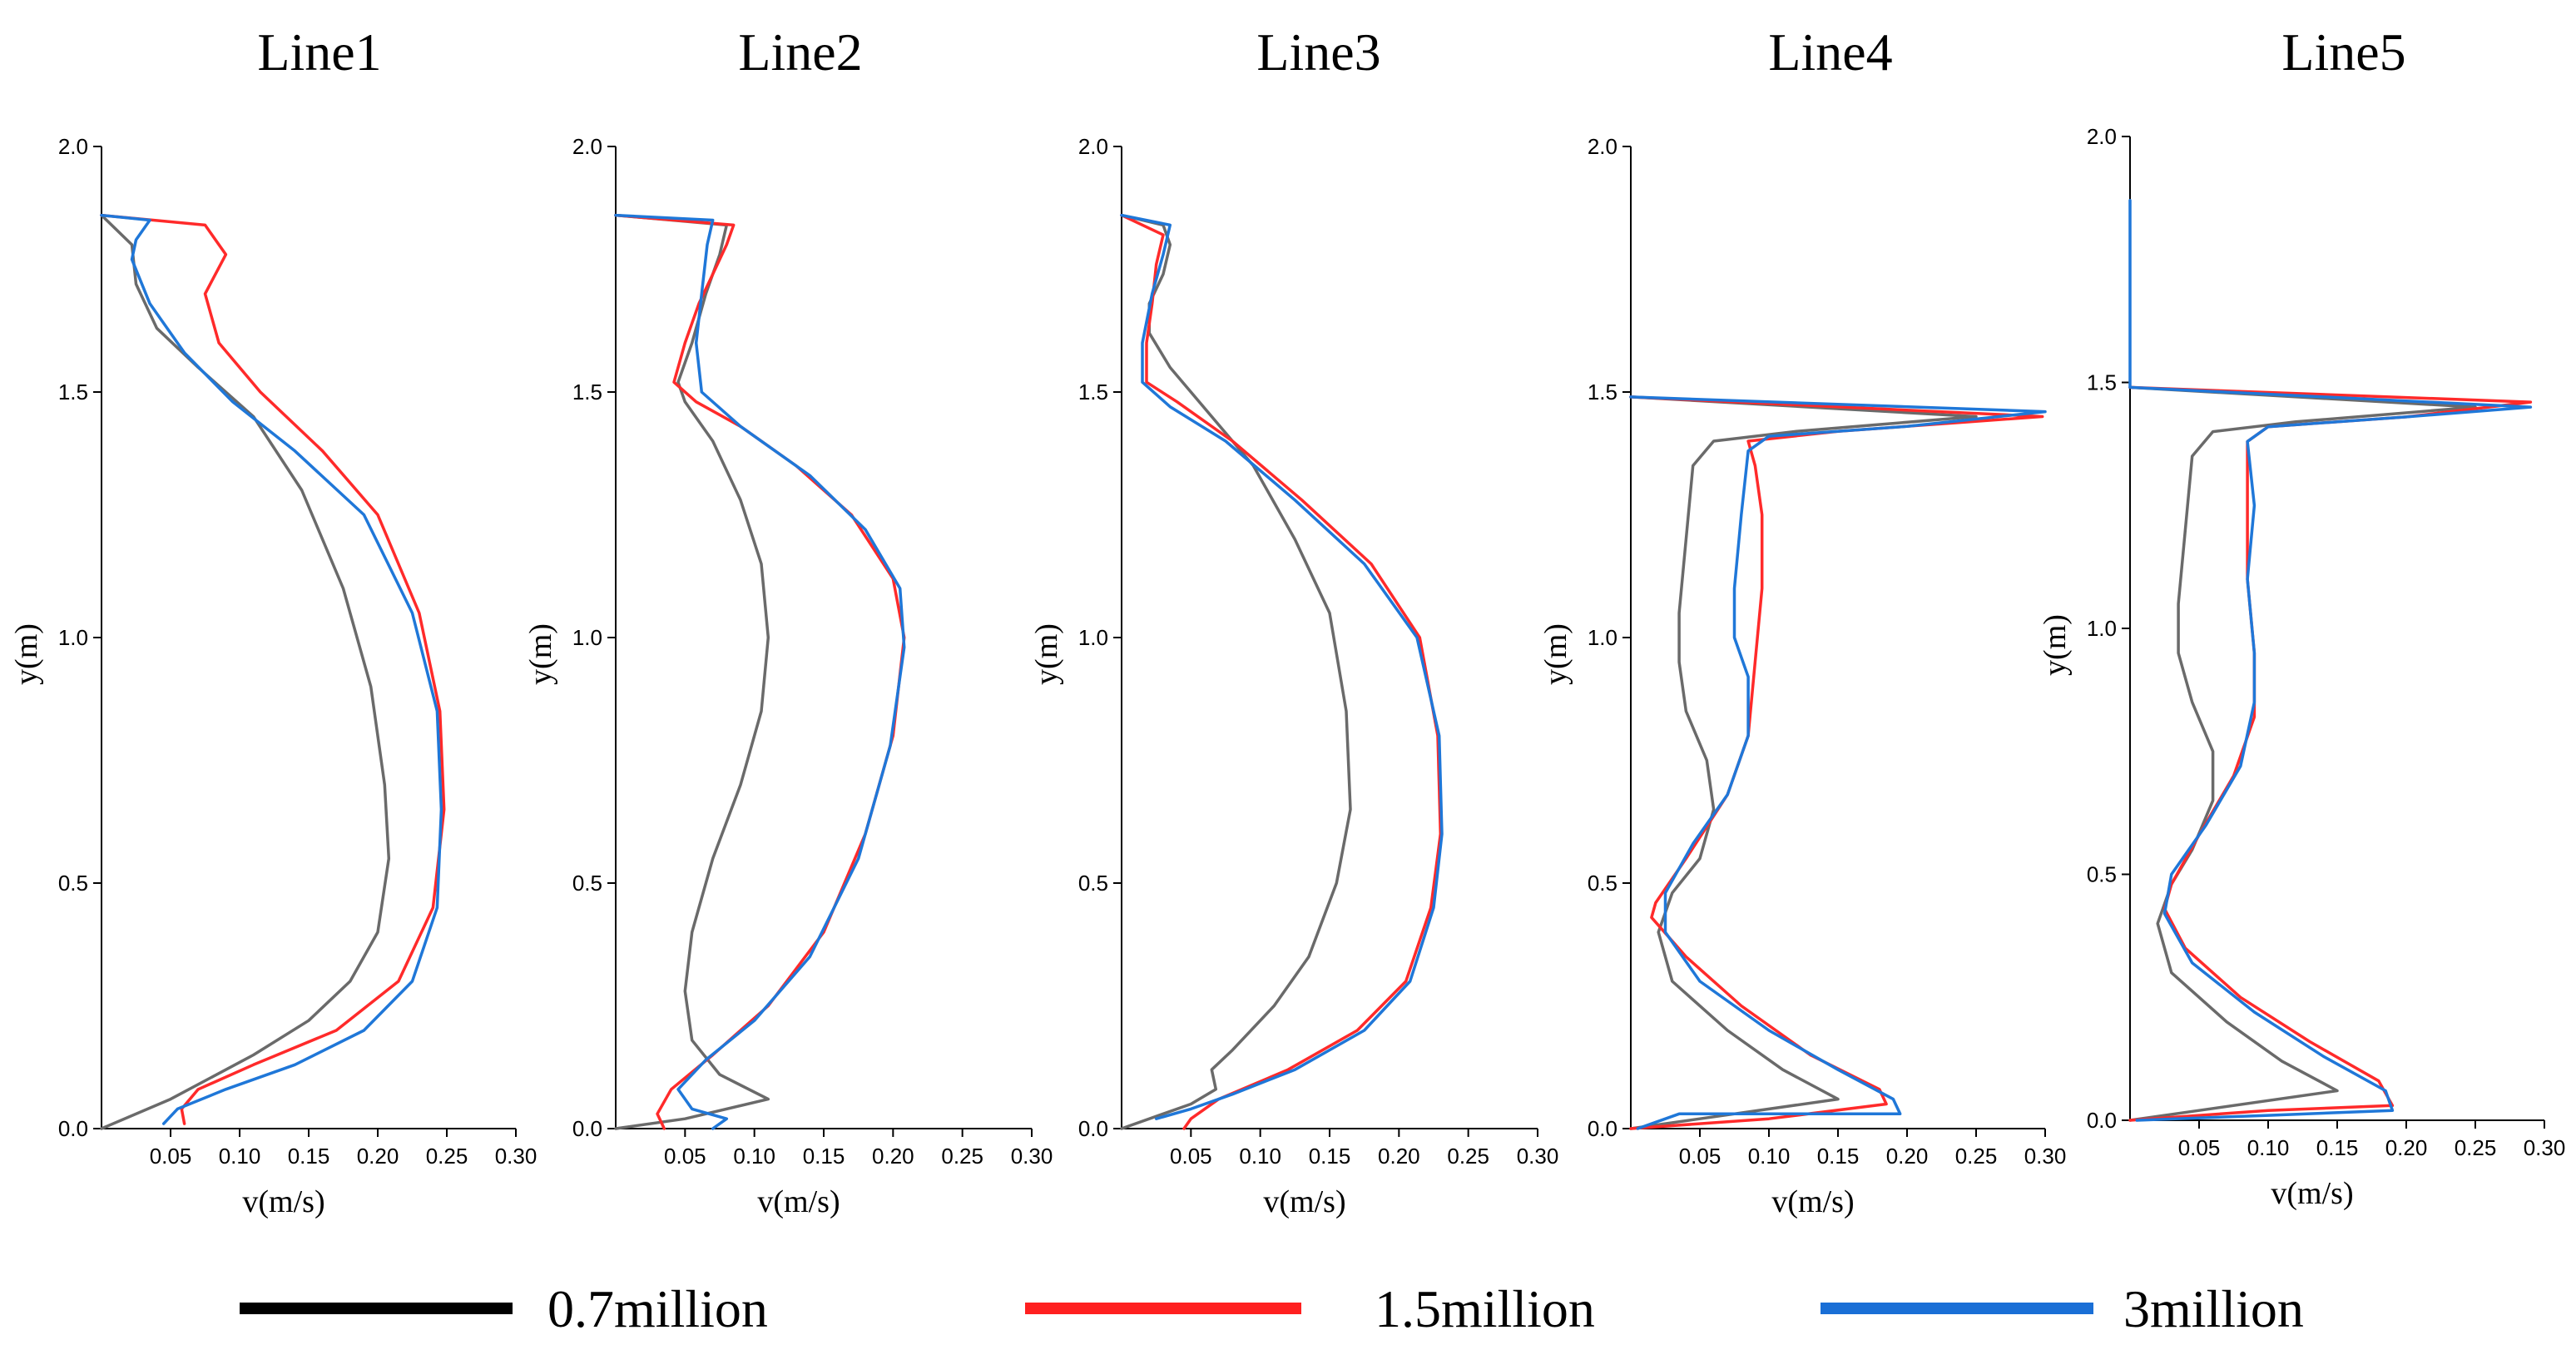 The image size is (2576, 1345). What do you see at coordinates (1830, 52) in the screenshot?
I see `panel-title: Line4` at bounding box center [1830, 52].